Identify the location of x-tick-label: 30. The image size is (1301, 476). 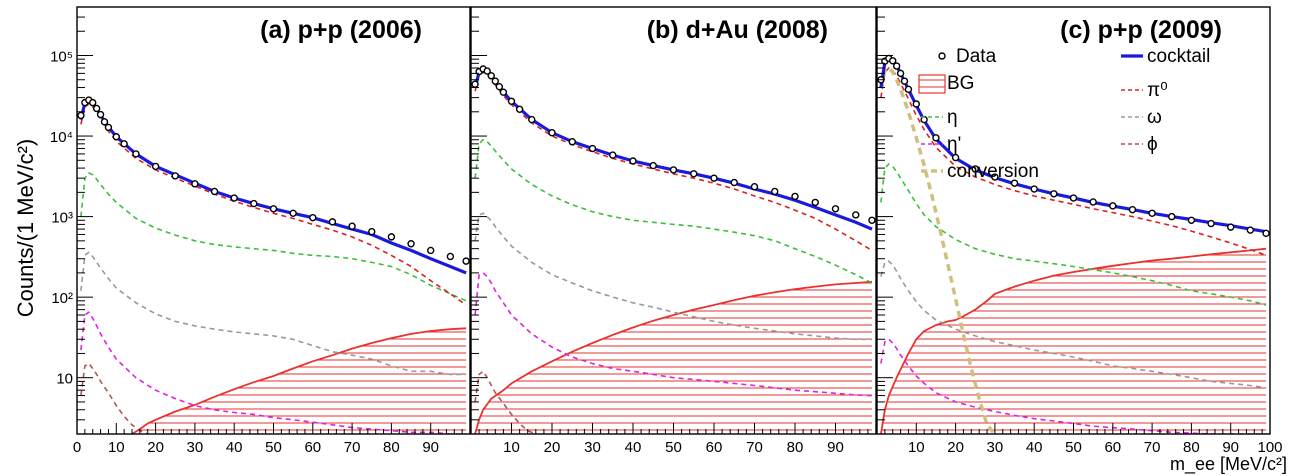
(592, 447).